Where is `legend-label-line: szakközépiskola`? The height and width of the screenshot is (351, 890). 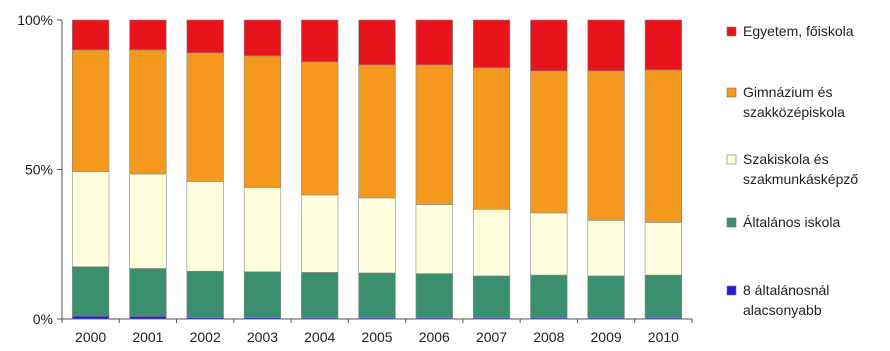
legend-label-line: szakközépiskola is located at coordinates (794, 112).